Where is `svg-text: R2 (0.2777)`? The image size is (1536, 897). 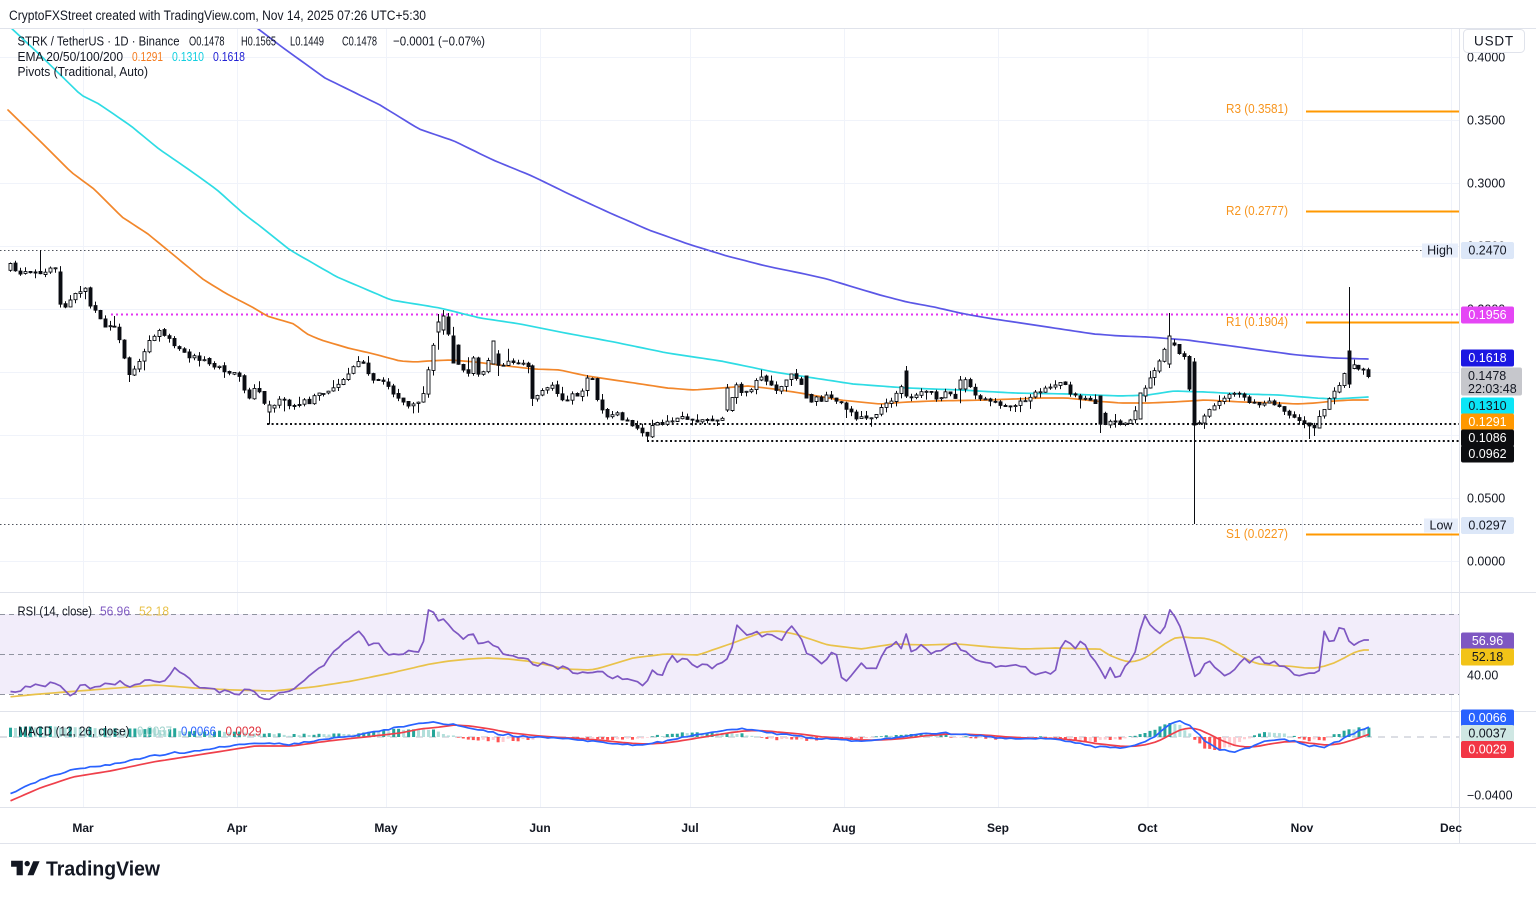
svg-text: R2 (0.2777) is located at coordinates (1257, 211).